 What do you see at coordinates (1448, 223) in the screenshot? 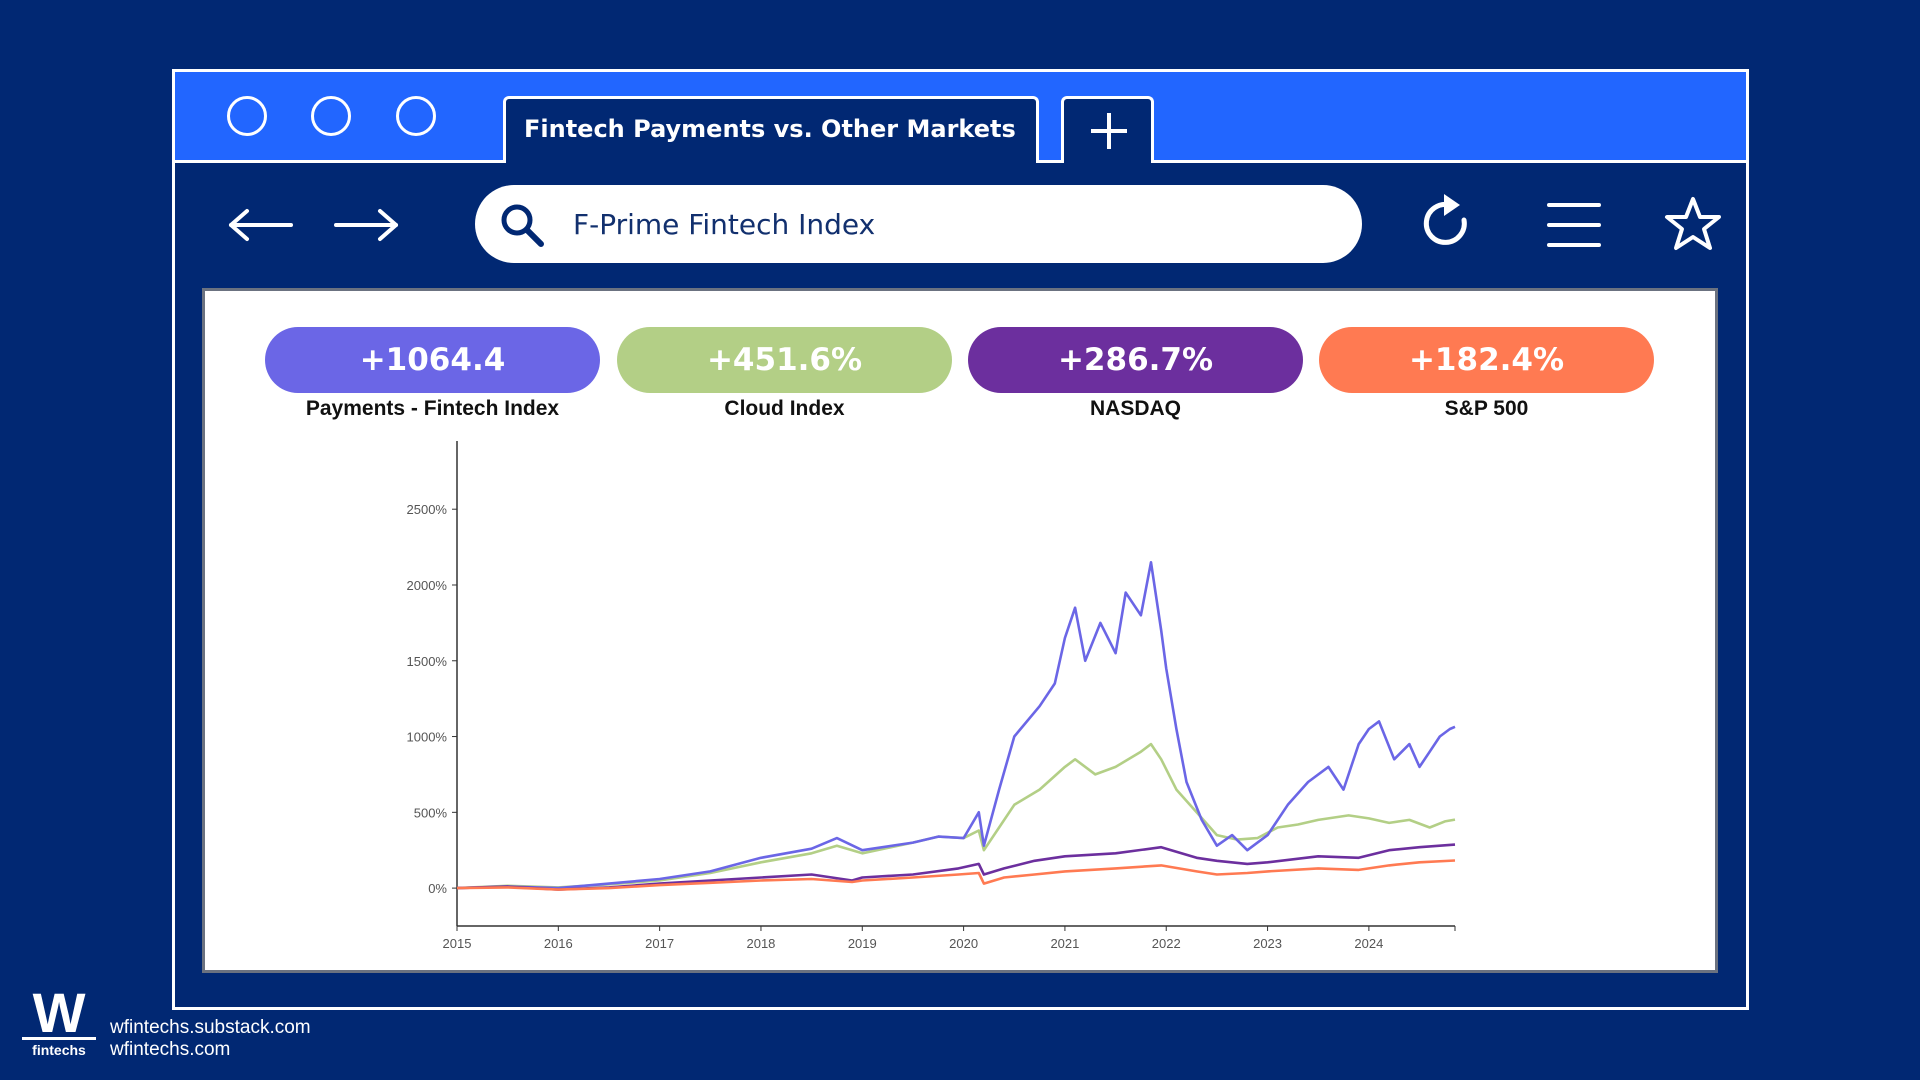
I see `reload-icon` at bounding box center [1448, 223].